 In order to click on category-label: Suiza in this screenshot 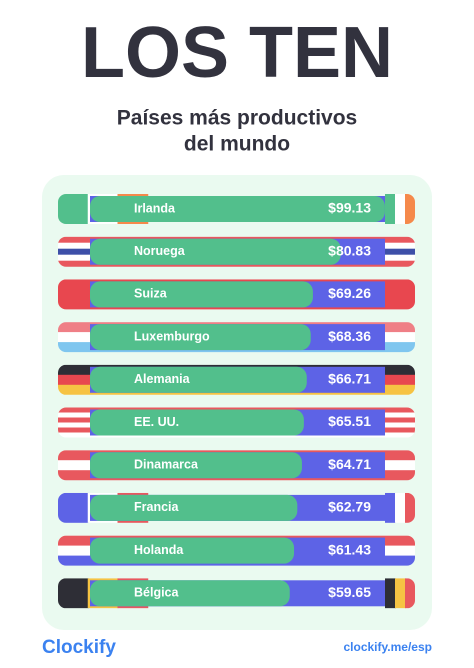, I will do `click(151, 294)`.